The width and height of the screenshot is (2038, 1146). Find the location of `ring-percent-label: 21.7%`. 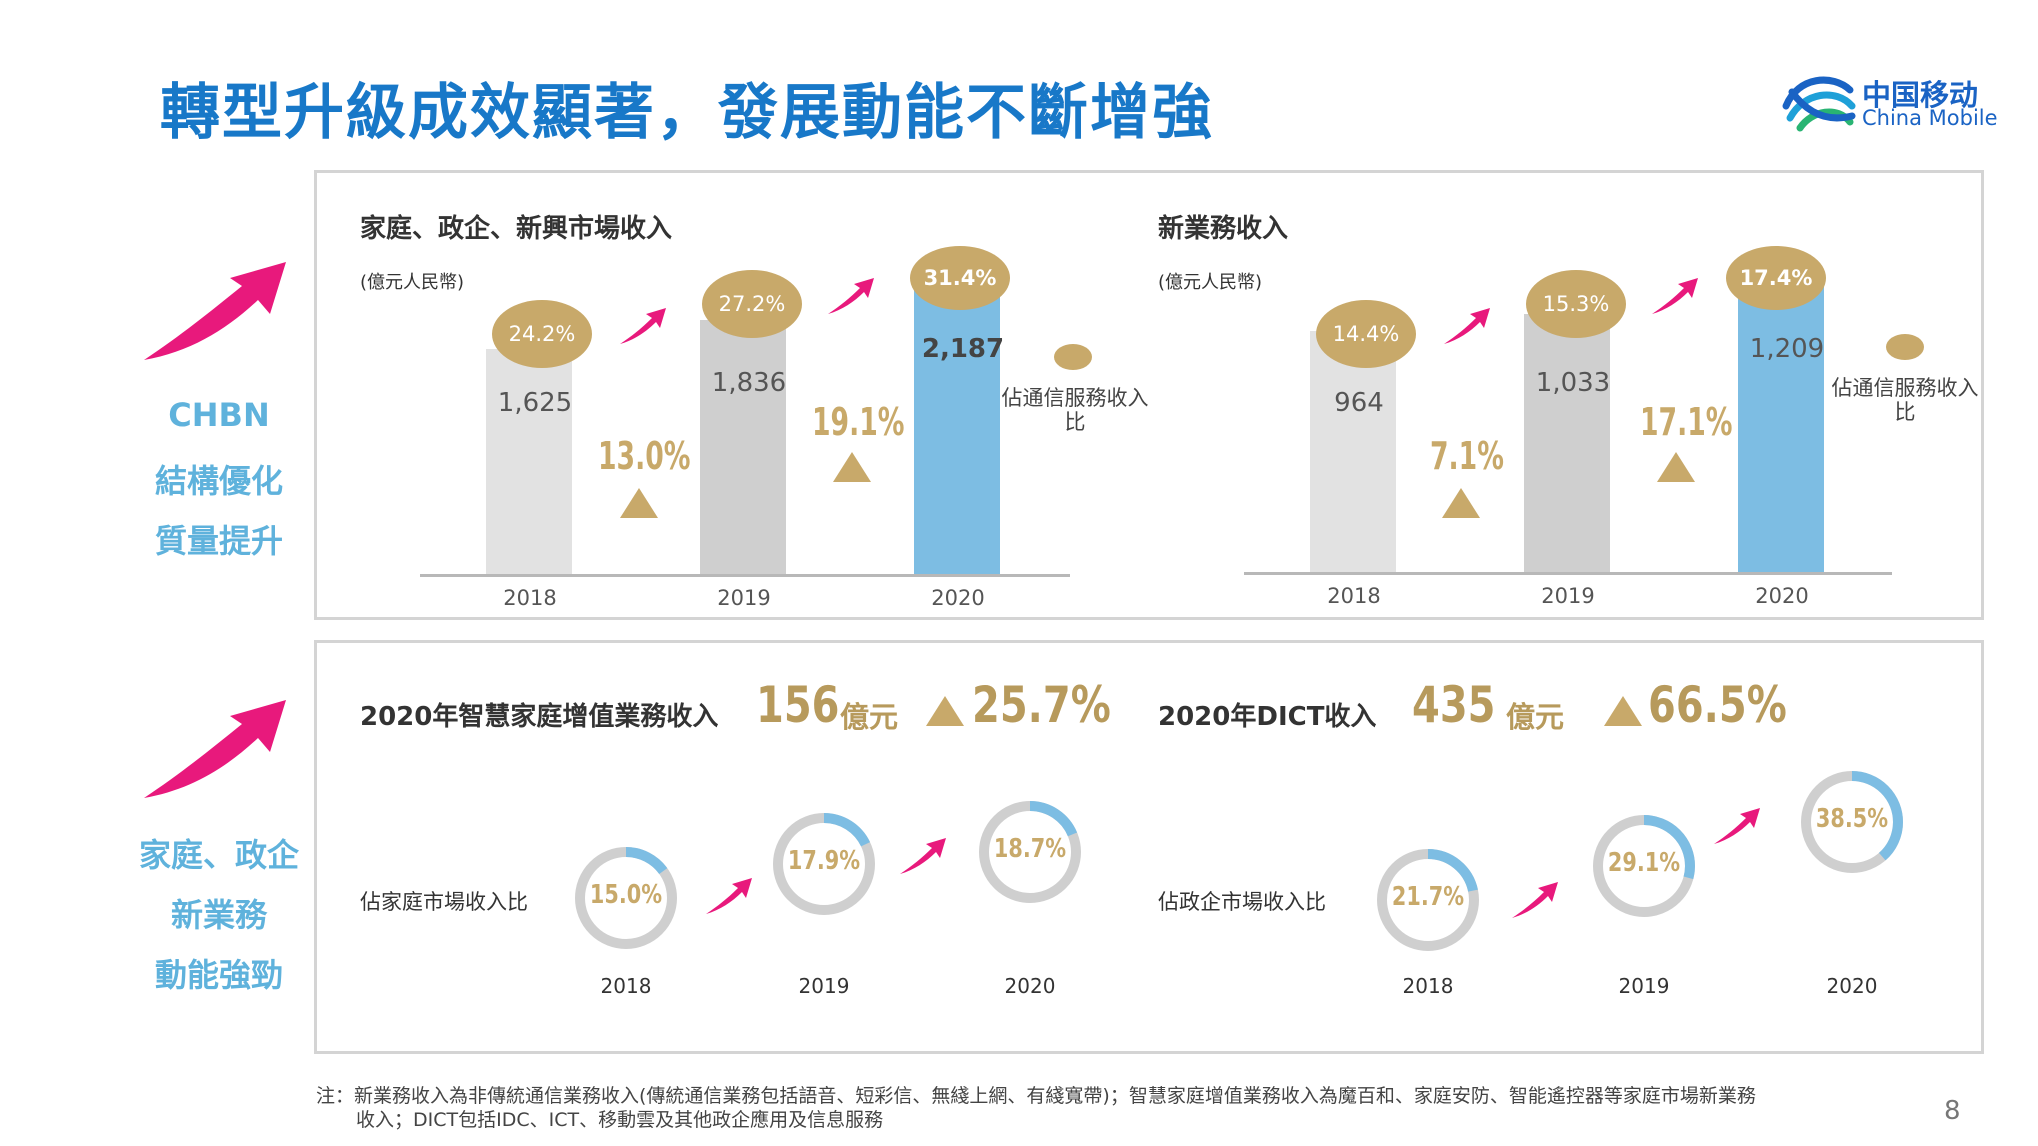

ring-percent-label: 21.7% is located at coordinates (1428, 897).